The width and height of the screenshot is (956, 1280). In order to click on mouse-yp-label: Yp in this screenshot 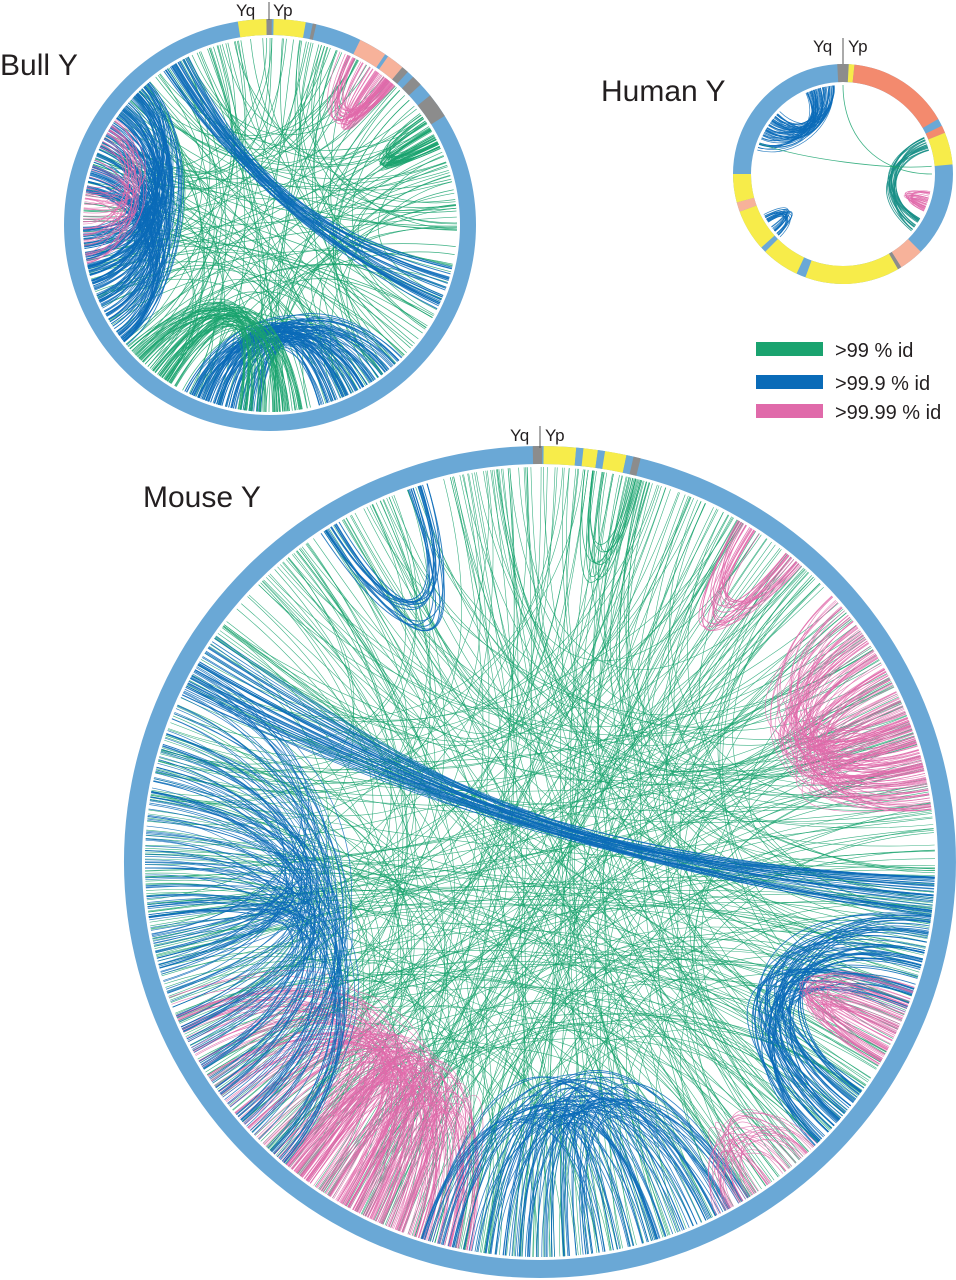, I will do `click(555, 435)`.